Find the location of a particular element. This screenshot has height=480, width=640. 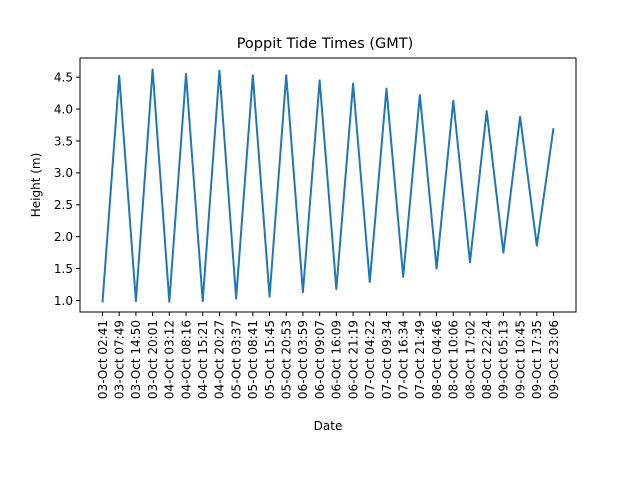

x-tick-label: 05-Oct 08:41 is located at coordinates (253, 359).